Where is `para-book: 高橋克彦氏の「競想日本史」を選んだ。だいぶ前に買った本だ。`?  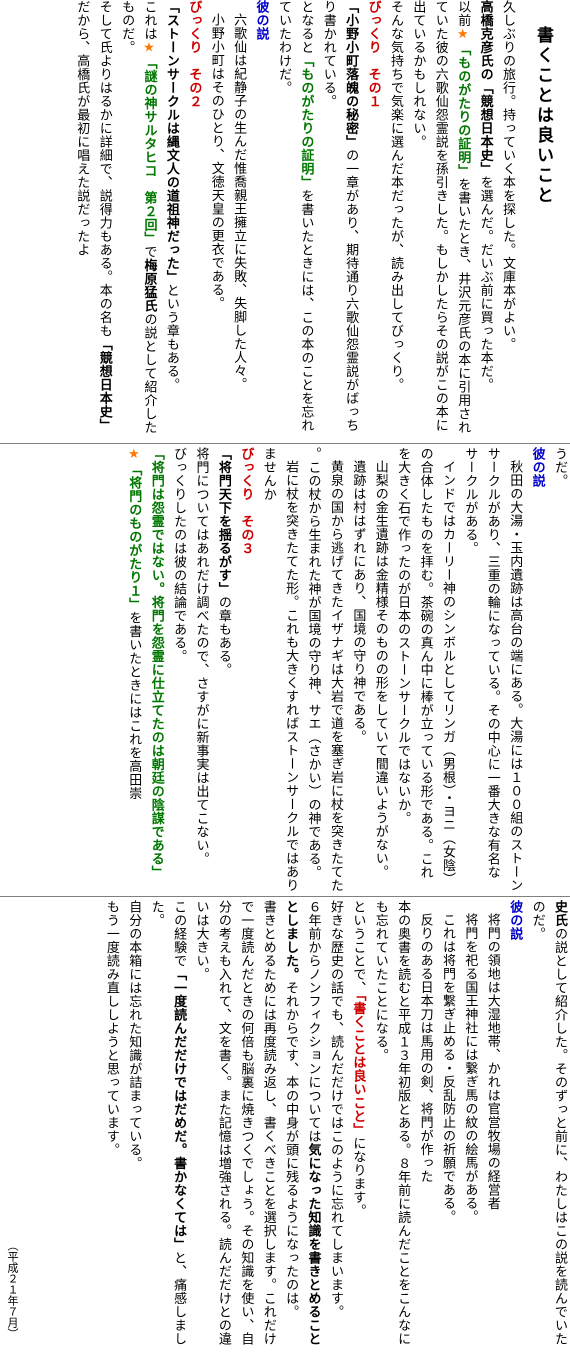 para-book: 高橋克彦氏の「競想日本史」を選んだ。だいぶ前に買った本だ。 is located at coordinates (485, 196).